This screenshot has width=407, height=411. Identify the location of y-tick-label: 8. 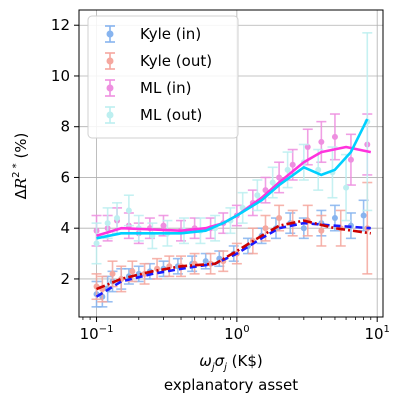
(65, 127).